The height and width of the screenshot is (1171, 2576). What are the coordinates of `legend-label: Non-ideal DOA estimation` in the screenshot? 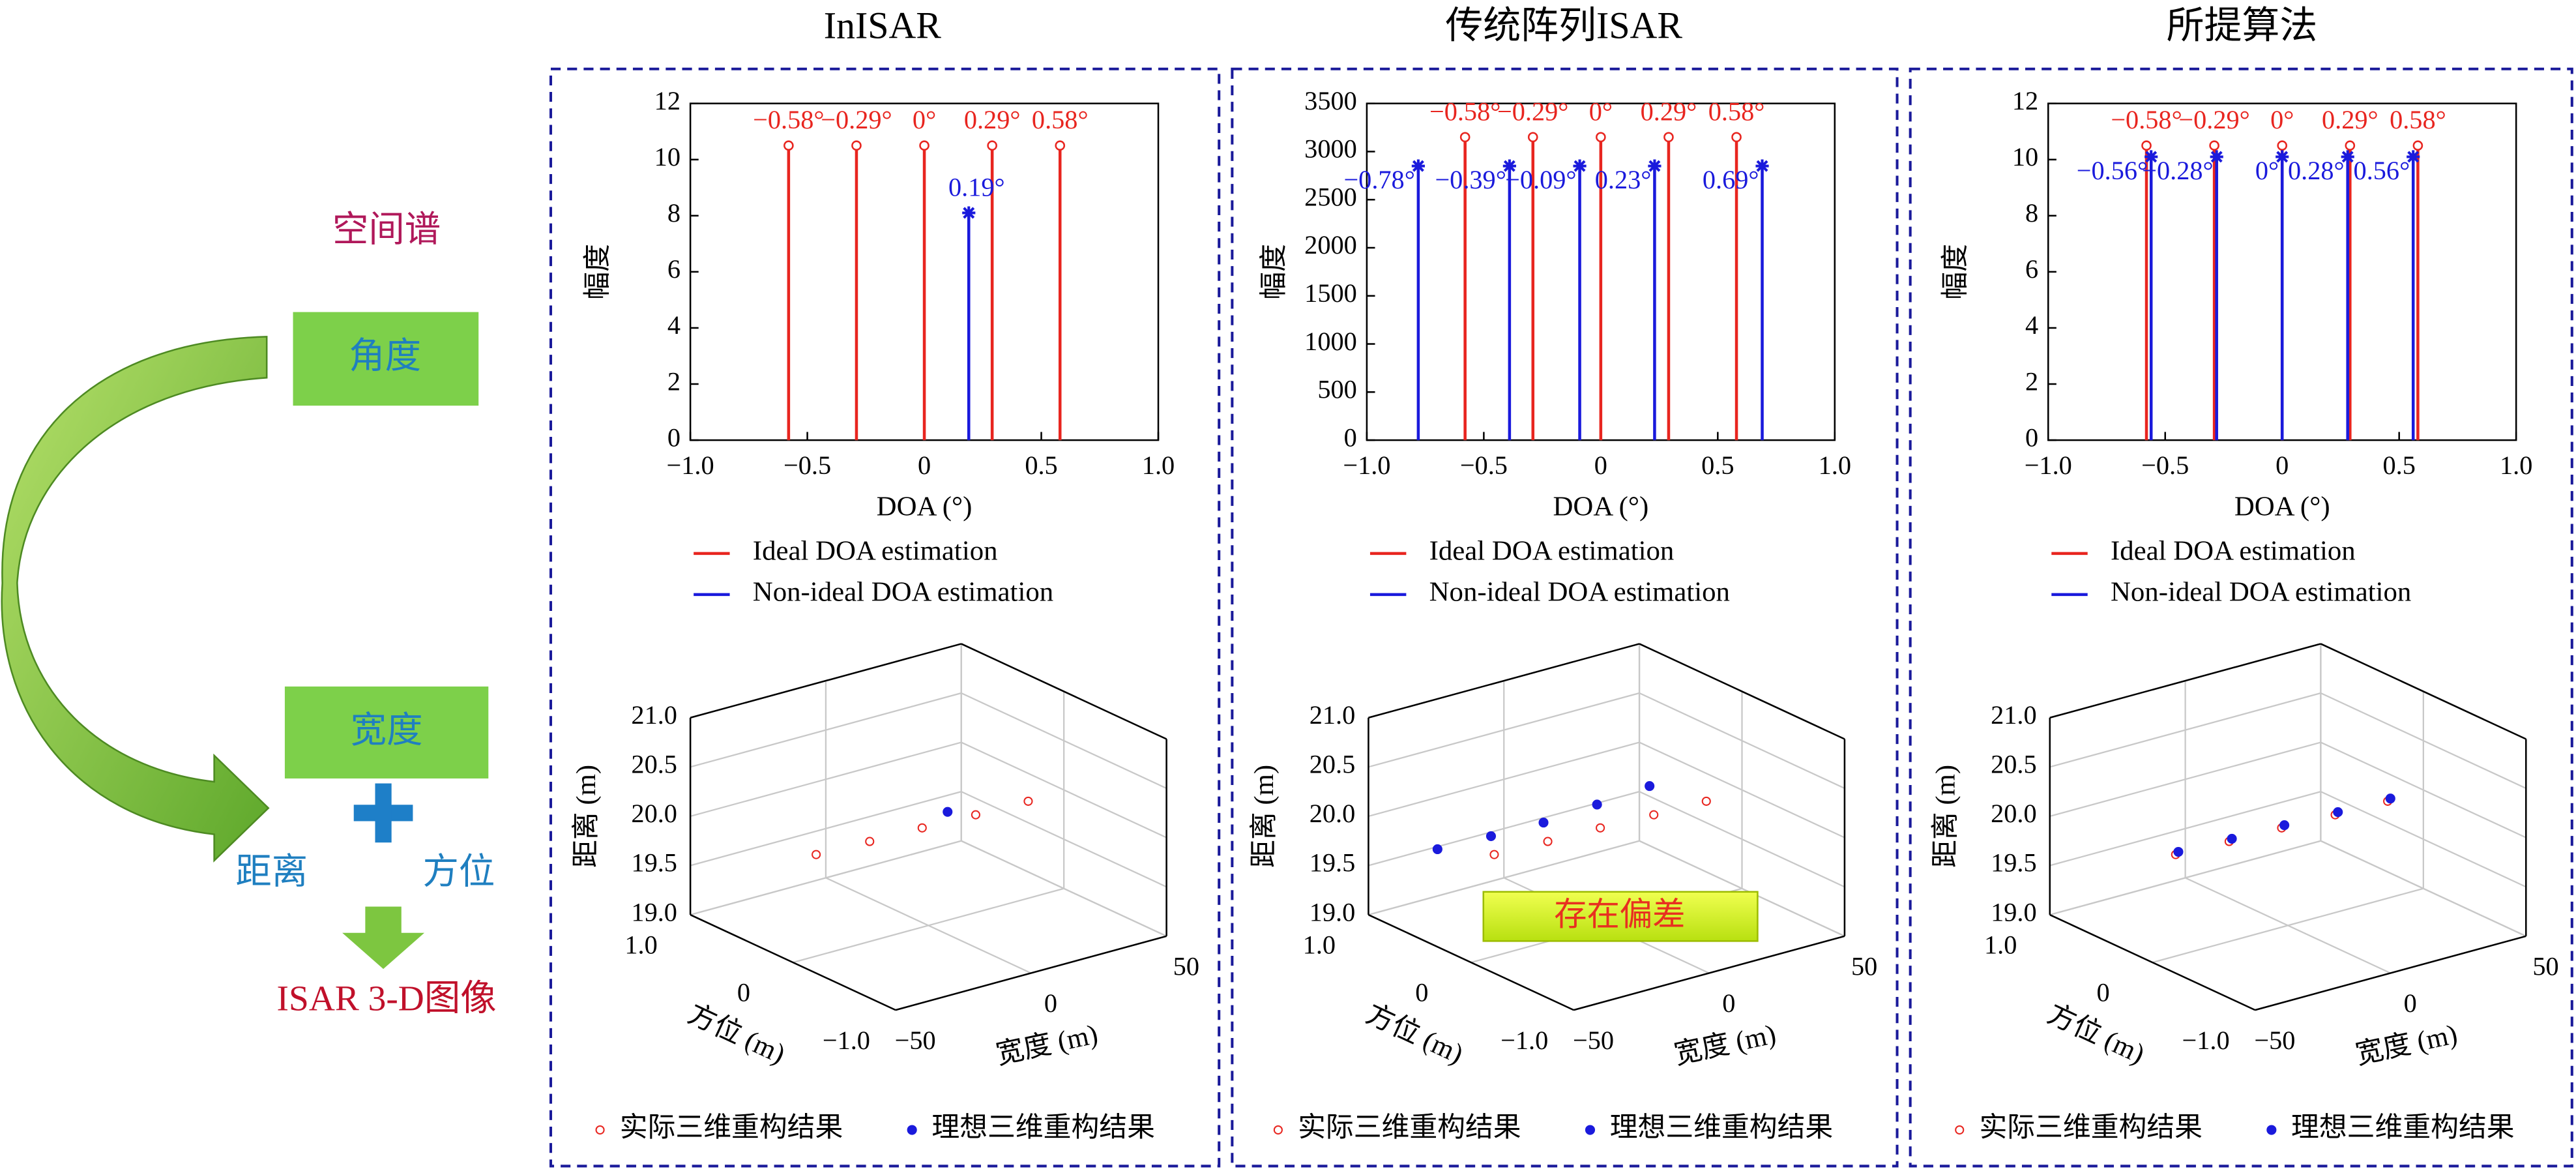 It's located at (903, 592).